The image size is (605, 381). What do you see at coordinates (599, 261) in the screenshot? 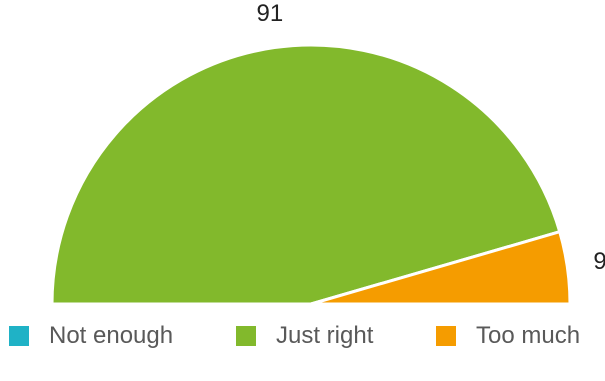
I see `data-label-too-much: 9` at bounding box center [599, 261].